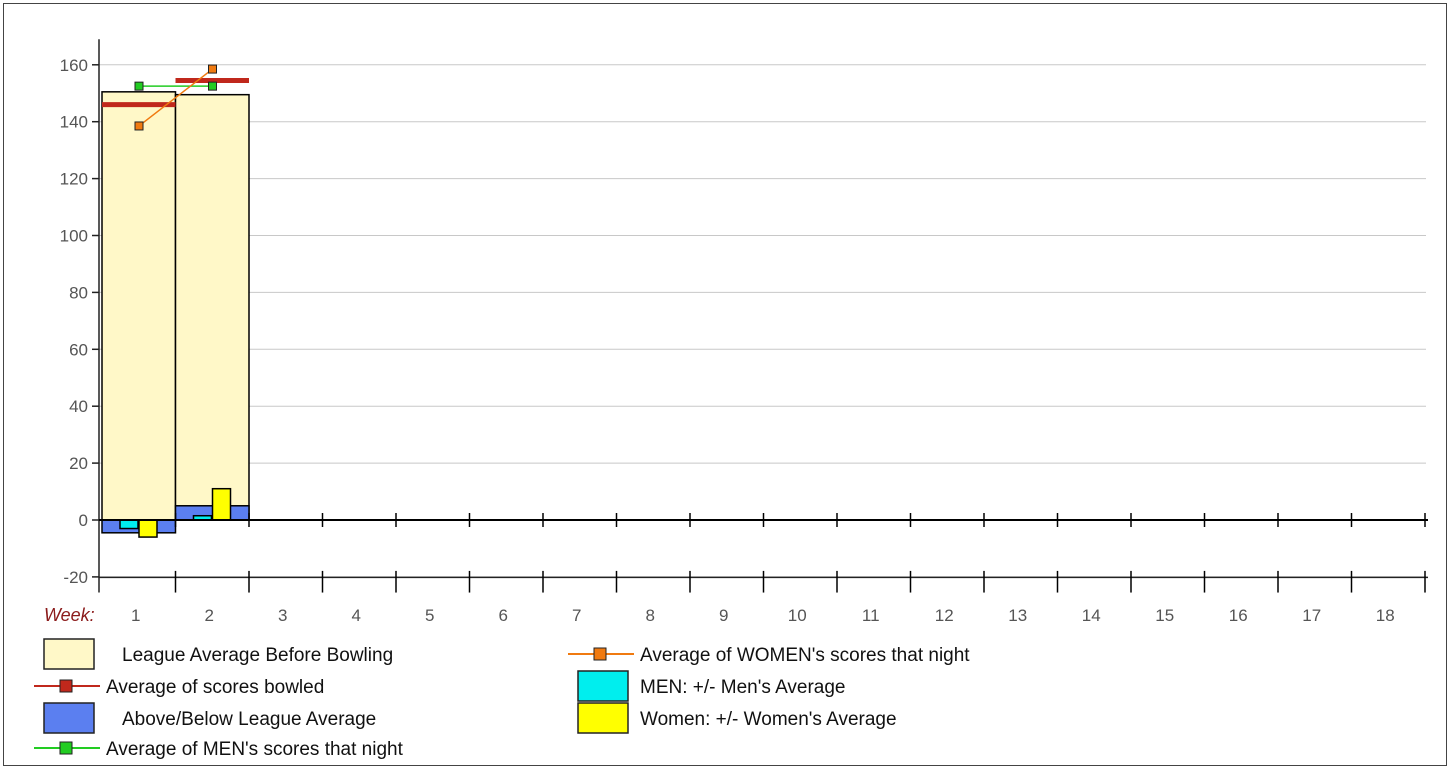 The width and height of the screenshot is (1454, 773). Describe the element at coordinates (282, 615) in the screenshot. I see `x-tick-label: 3` at that location.